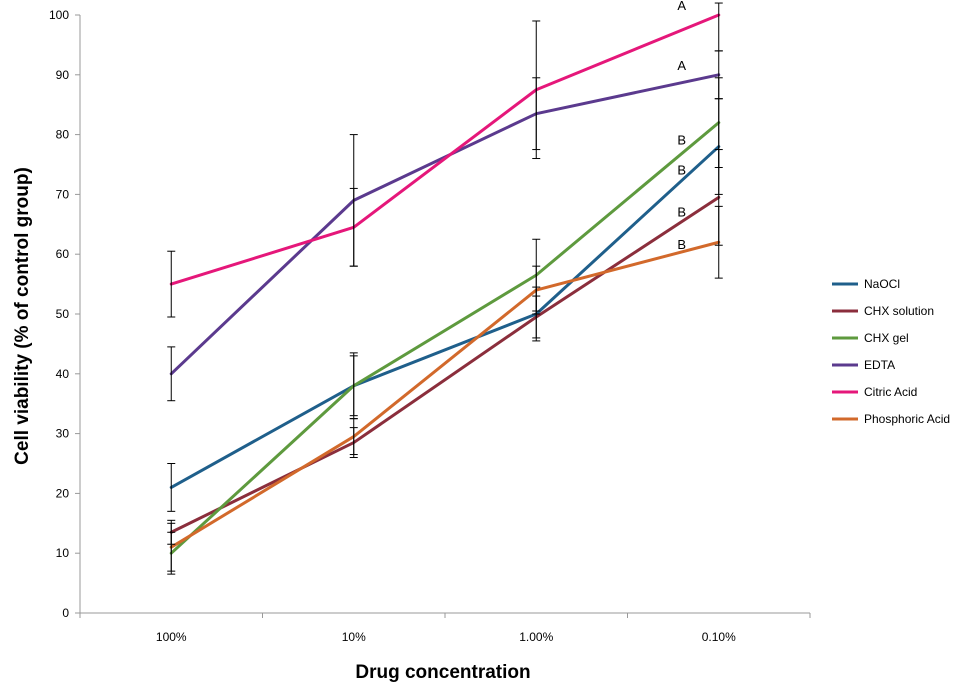 The width and height of the screenshot is (961, 682). I want to click on y-tick-label: 40, so click(63, 374).